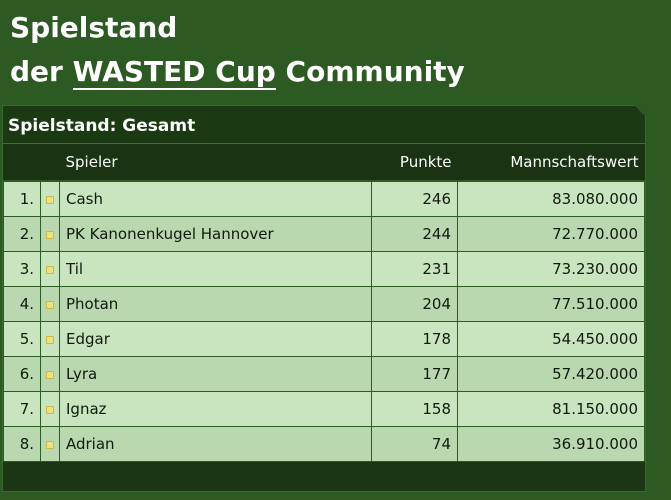 This screenshot has width=671, height=500. I want to click on points-cell: 246, so click(414, 198).